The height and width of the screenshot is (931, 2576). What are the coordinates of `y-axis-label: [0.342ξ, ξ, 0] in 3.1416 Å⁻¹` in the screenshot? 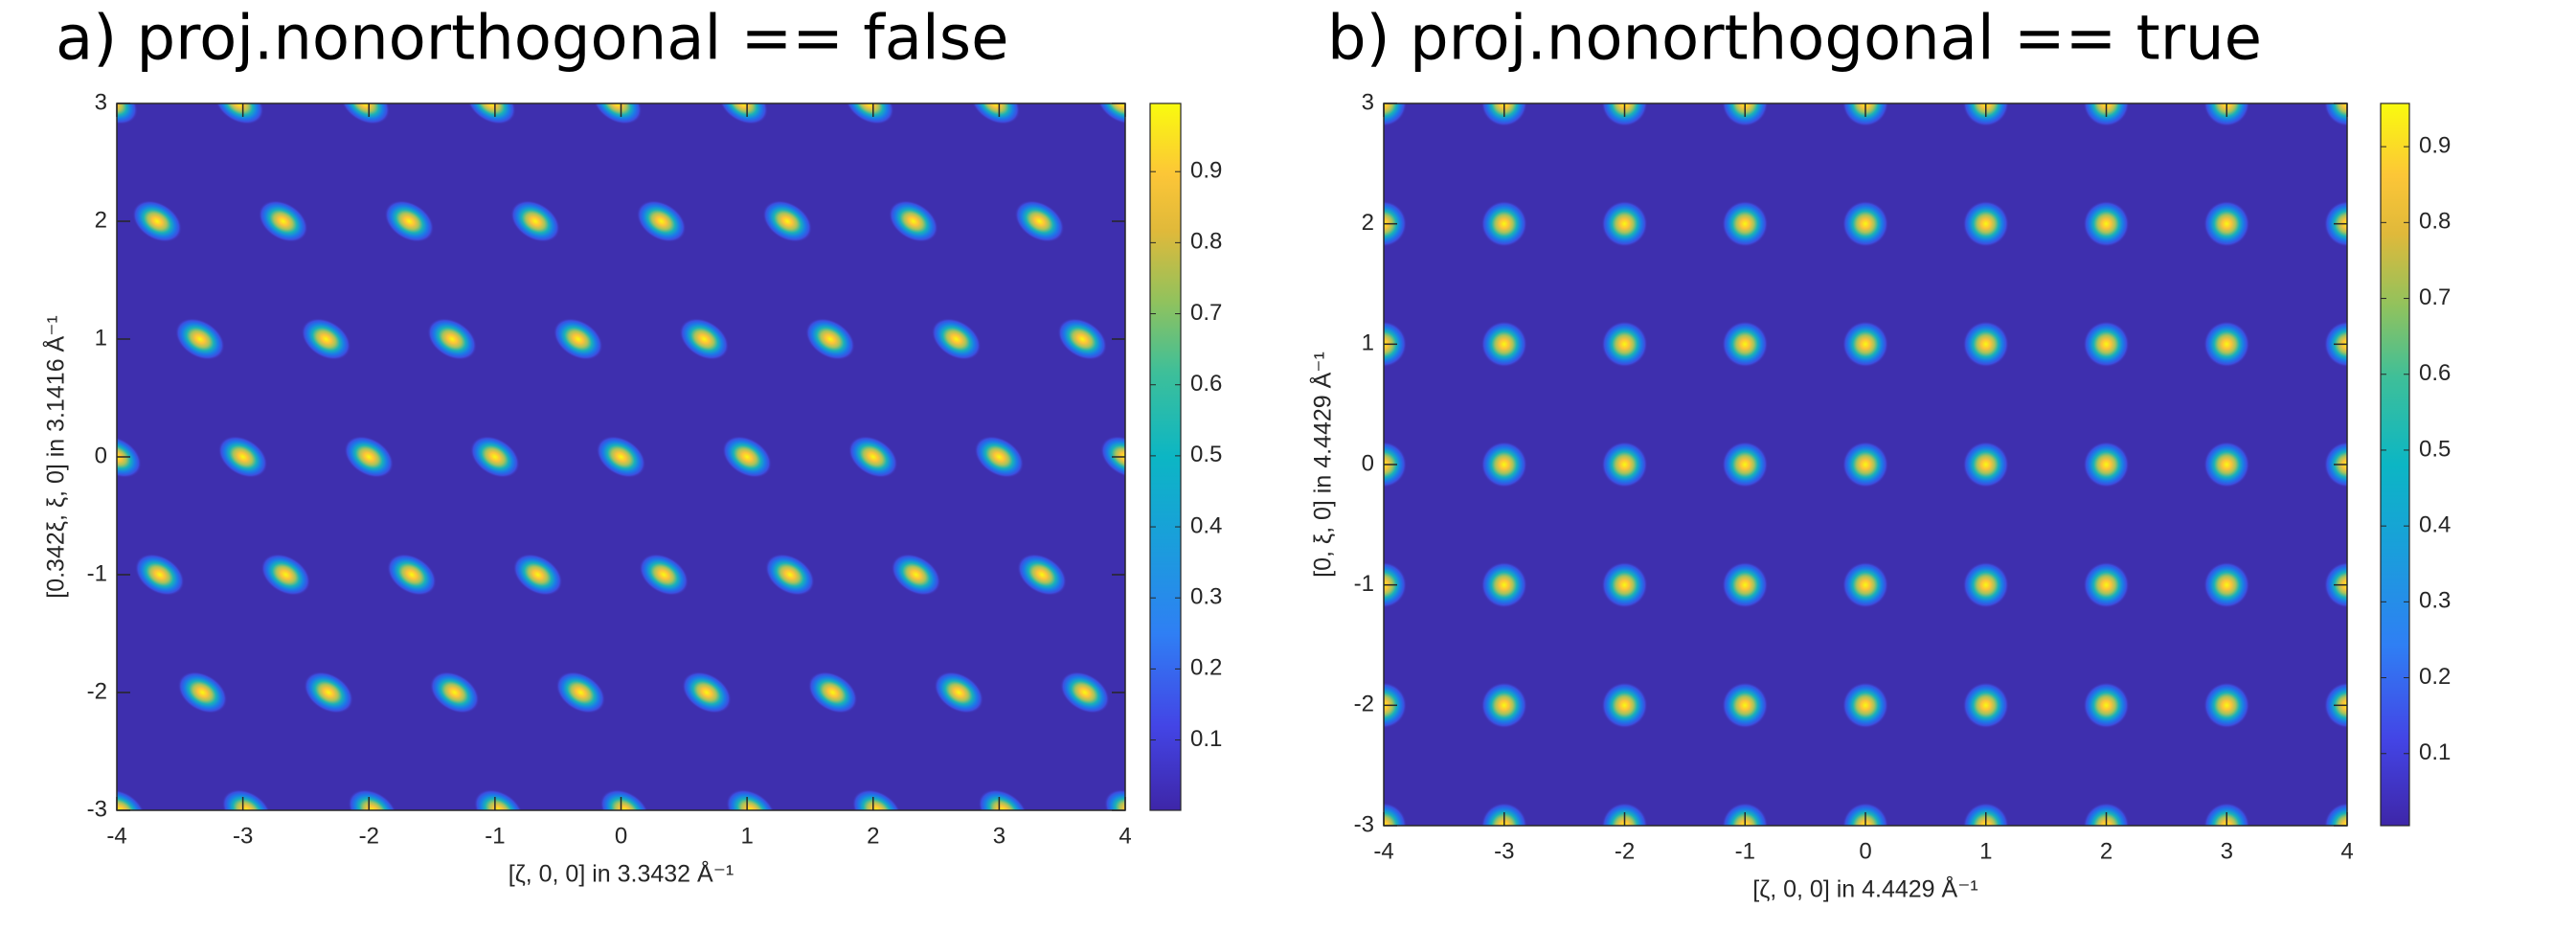 It's located at (55, 456).